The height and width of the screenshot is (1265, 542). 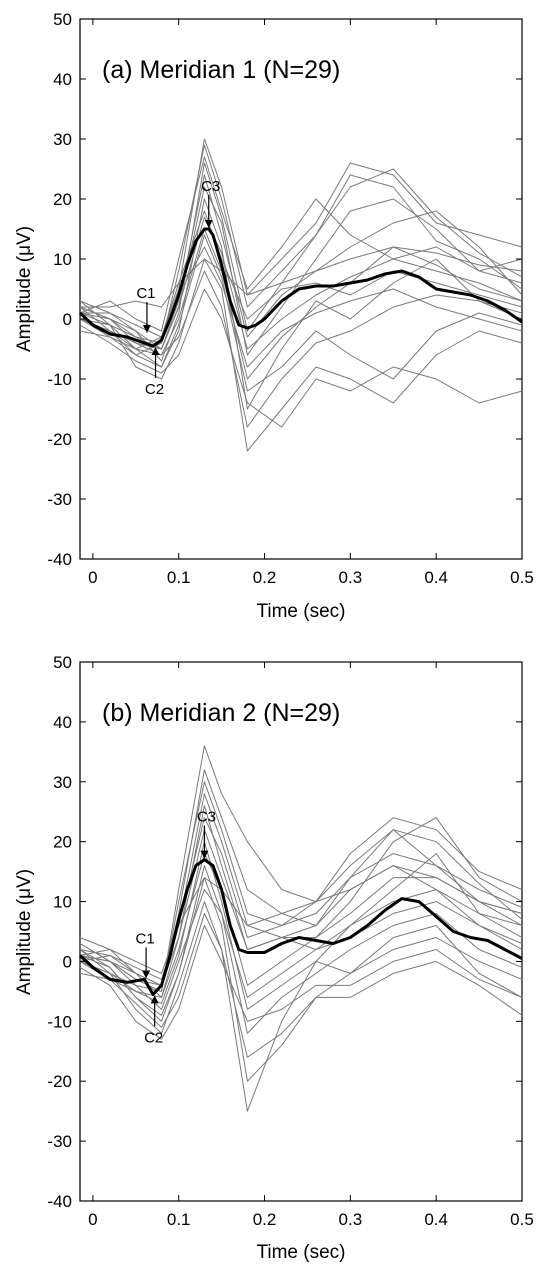 I want to click on y-tick-label-a: -30, so click(x=59, y=499).